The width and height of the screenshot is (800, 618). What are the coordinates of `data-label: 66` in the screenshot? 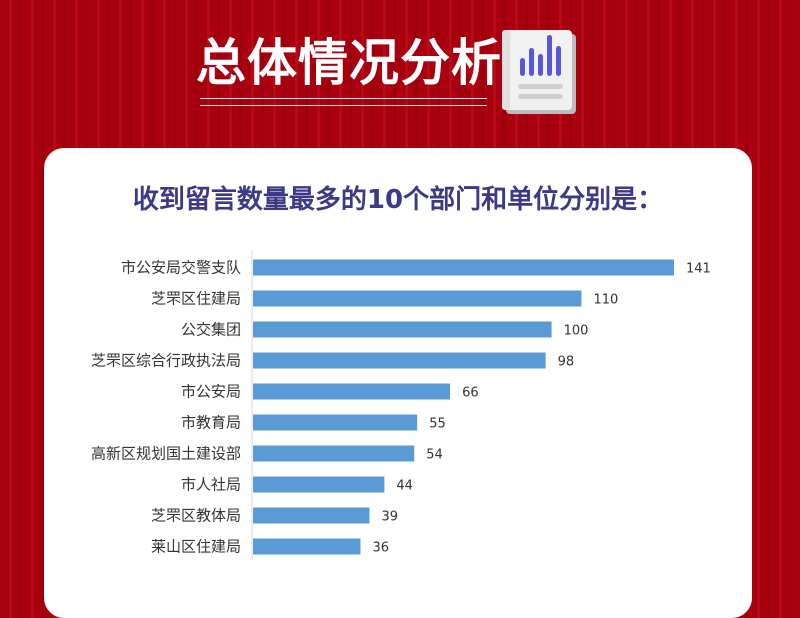 It's located at (470, 393).